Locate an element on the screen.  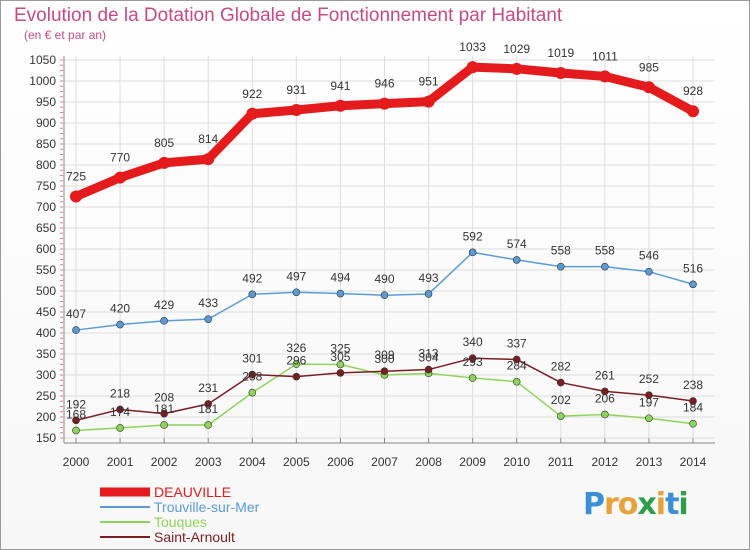
x-tick-label: 2008 is located at coordinates (428, 462).